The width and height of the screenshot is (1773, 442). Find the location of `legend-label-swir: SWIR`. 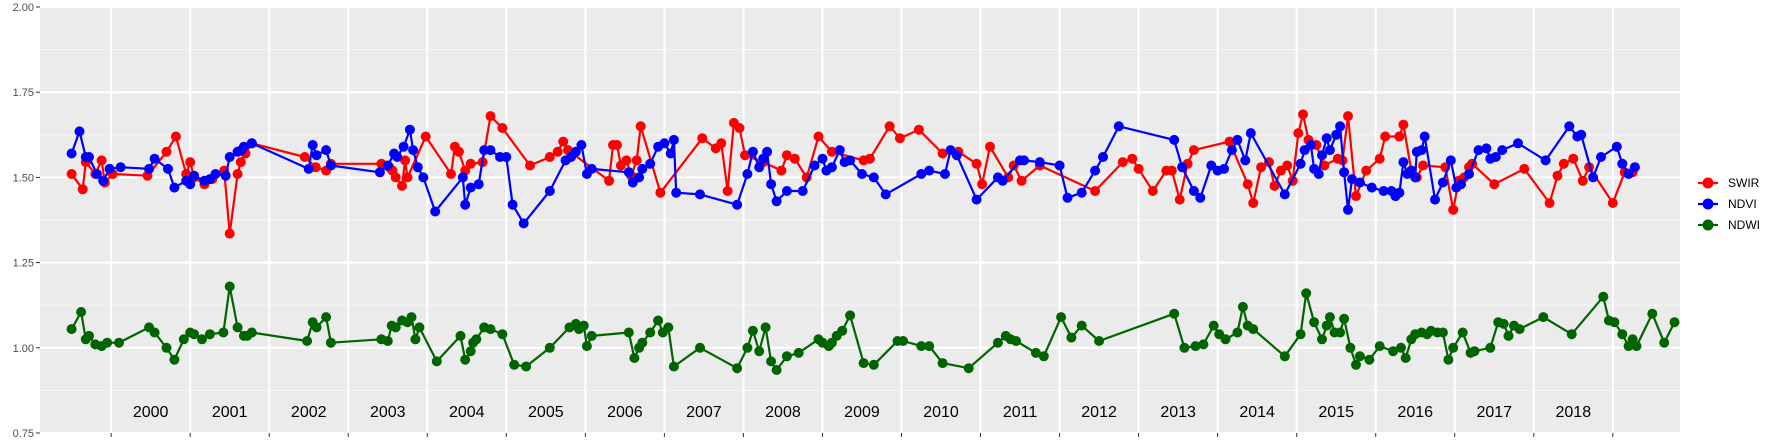

legend-label-swir: SWIR is located at coordinates (1744, 183).